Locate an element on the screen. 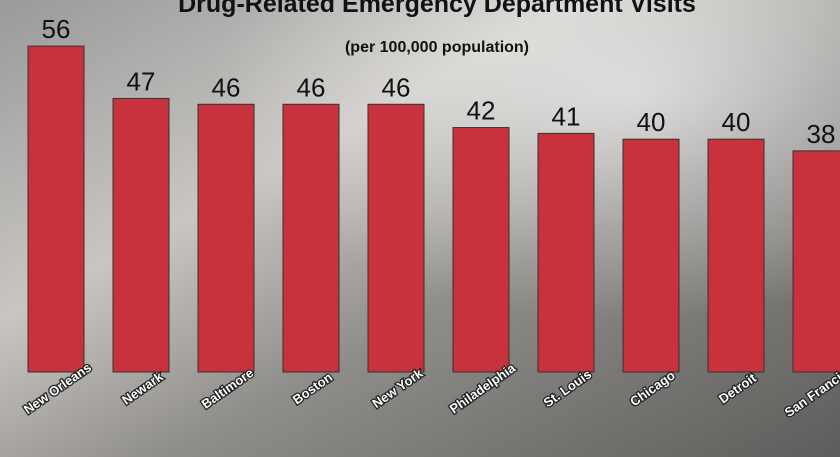 This screenshot has width=840, height=457. chart-title: Drug-Related Emergency Department Visits is located at coordinates (437, 9).